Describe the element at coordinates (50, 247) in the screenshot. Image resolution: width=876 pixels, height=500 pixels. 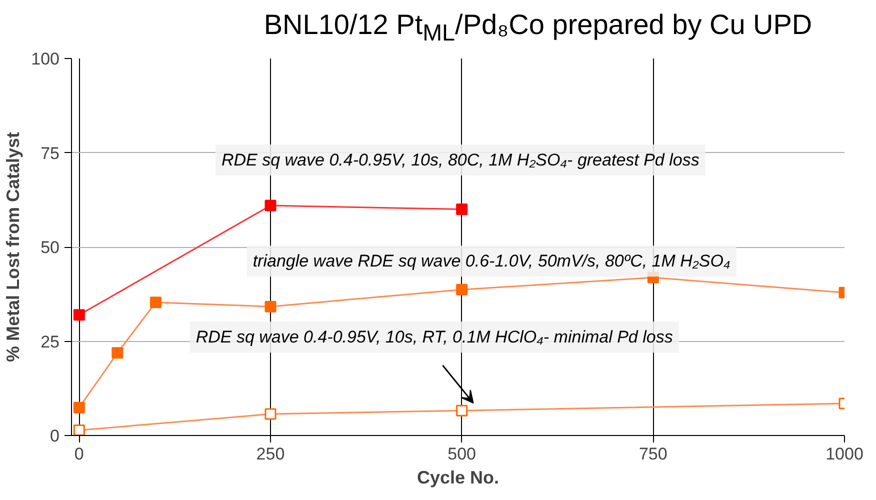
I see `y-tick-label: 50` at that location.